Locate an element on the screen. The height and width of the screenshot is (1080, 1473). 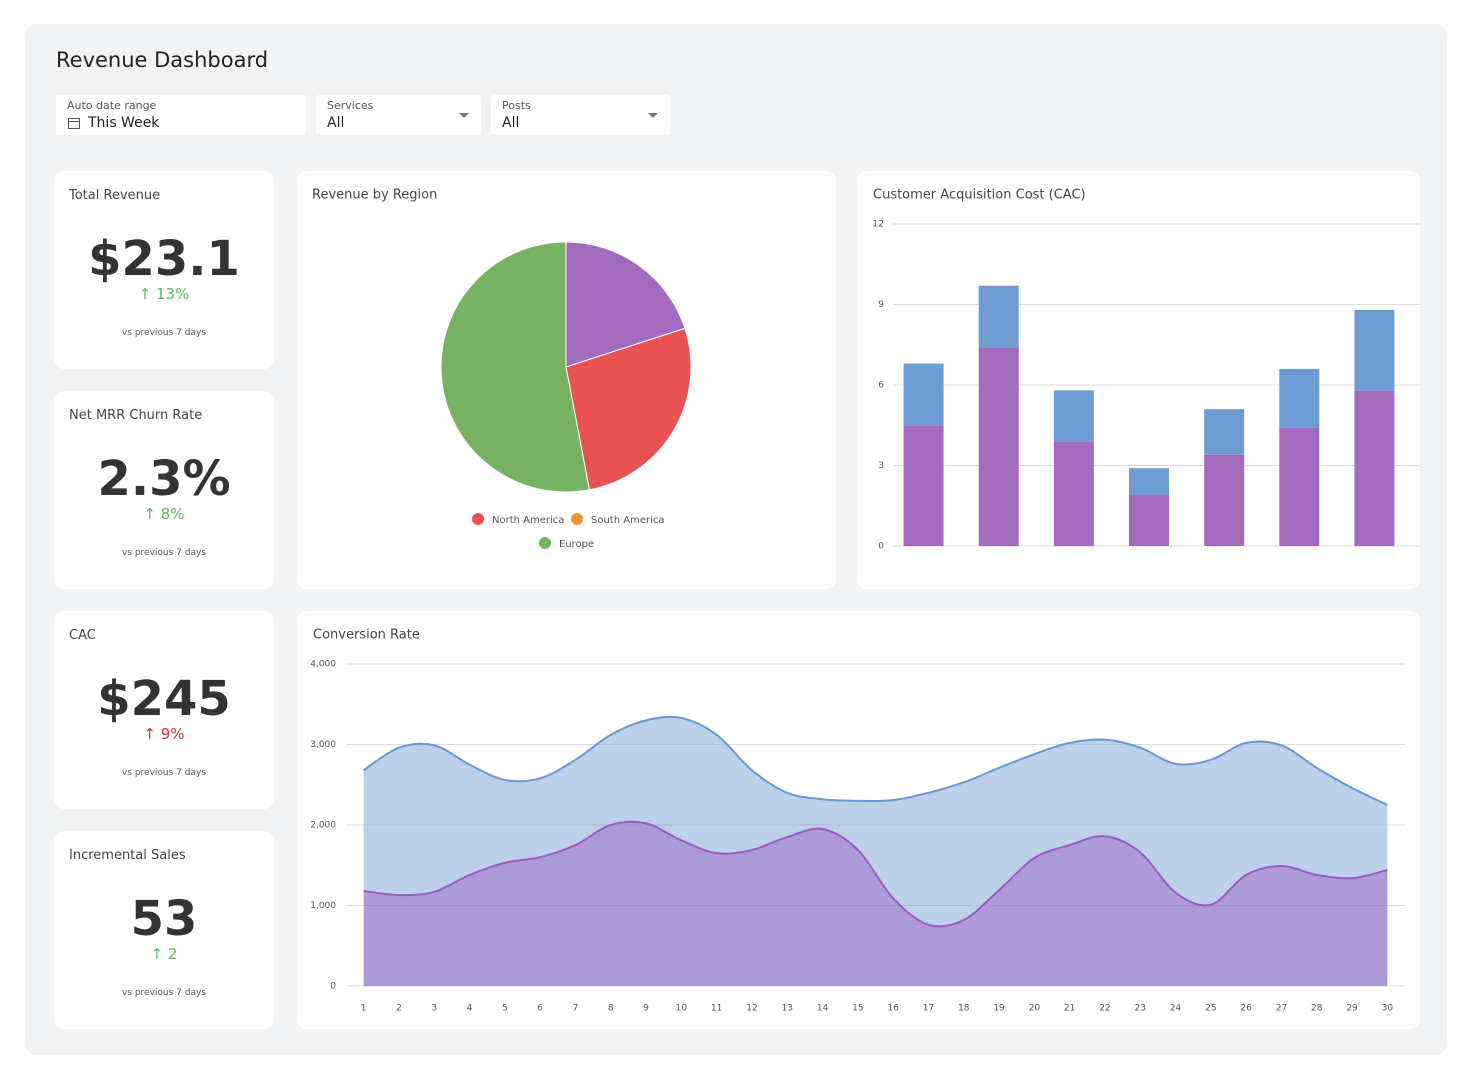
x-tick-label: 24 is located at coordinates (1176, 1009).